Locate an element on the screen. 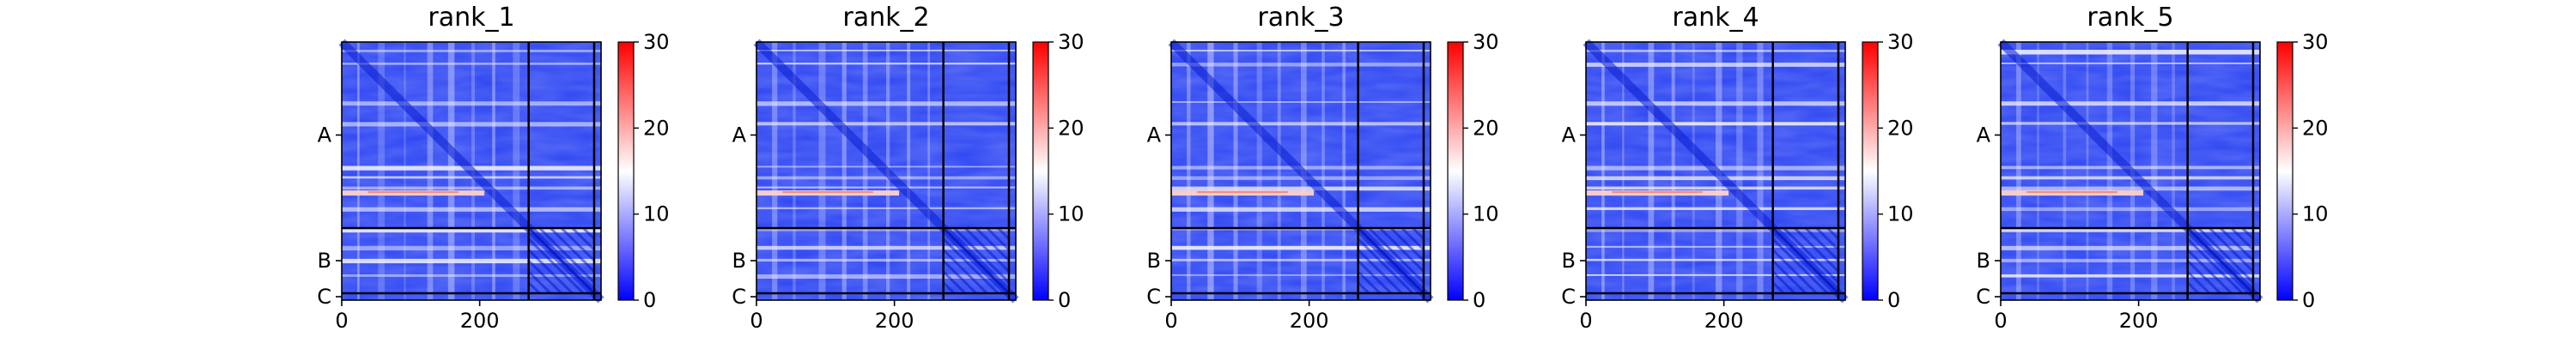 The height and width of the screenshot is (343, 2576). colorbar-tick-label: 30 is located at coordinates (1071, 42).